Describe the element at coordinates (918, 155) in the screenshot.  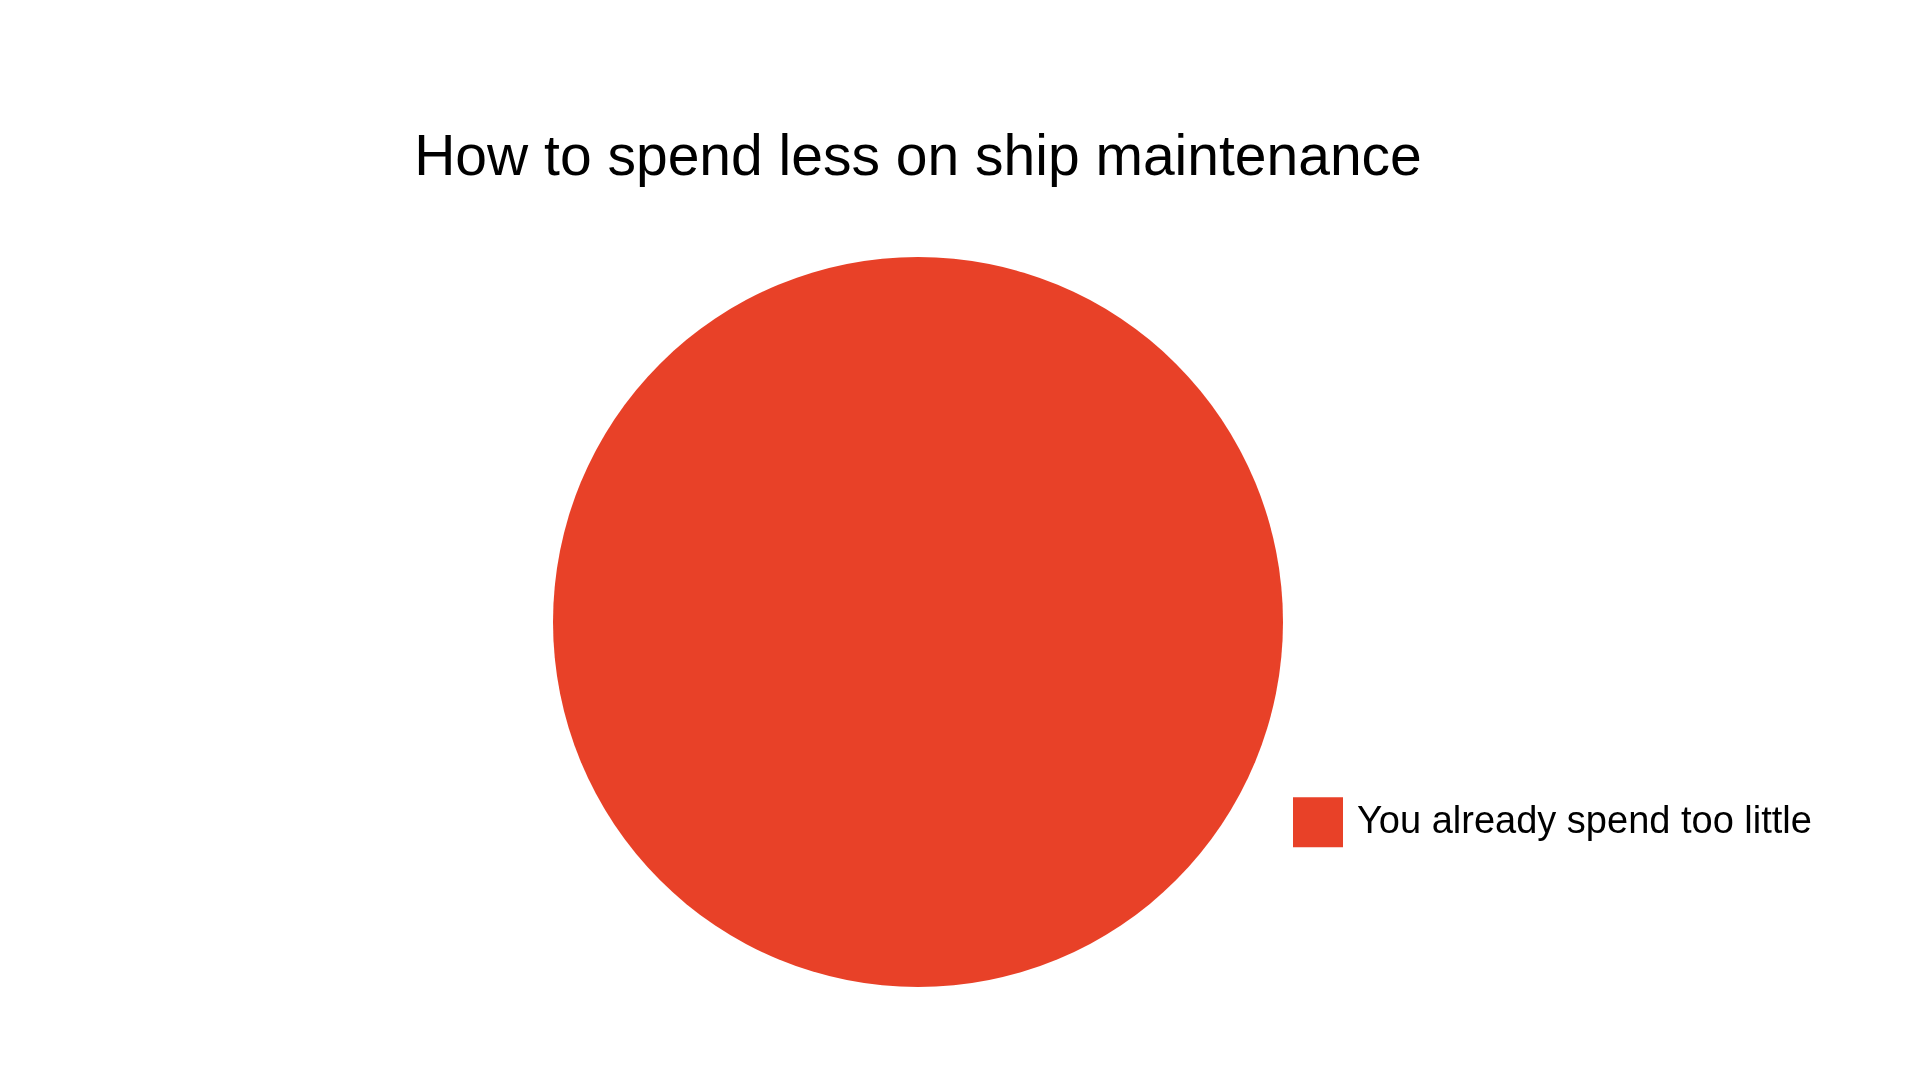
I see `chart-title: How to spend less on ship maintenance` at that location.